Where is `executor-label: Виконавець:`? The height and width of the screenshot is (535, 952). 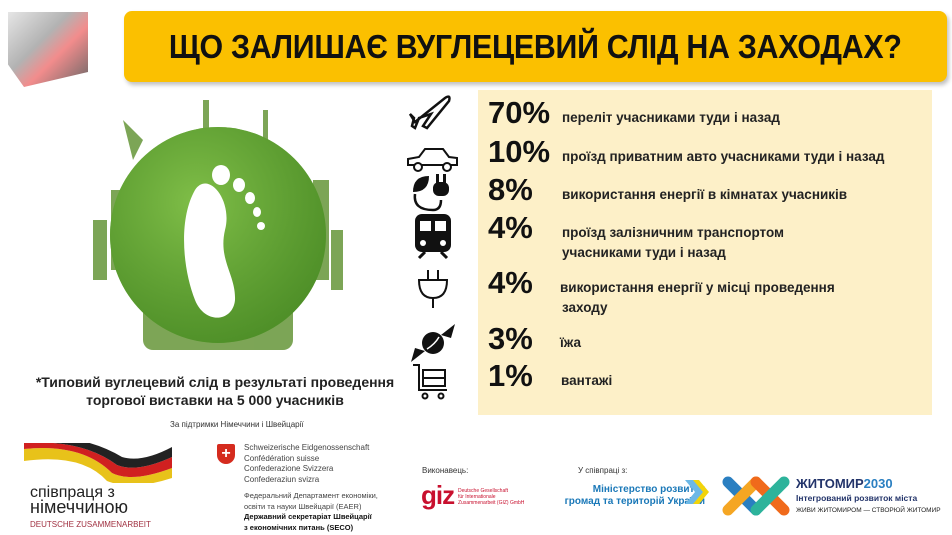 executor-label: Виконавець: is located at coordinates (445, 470).